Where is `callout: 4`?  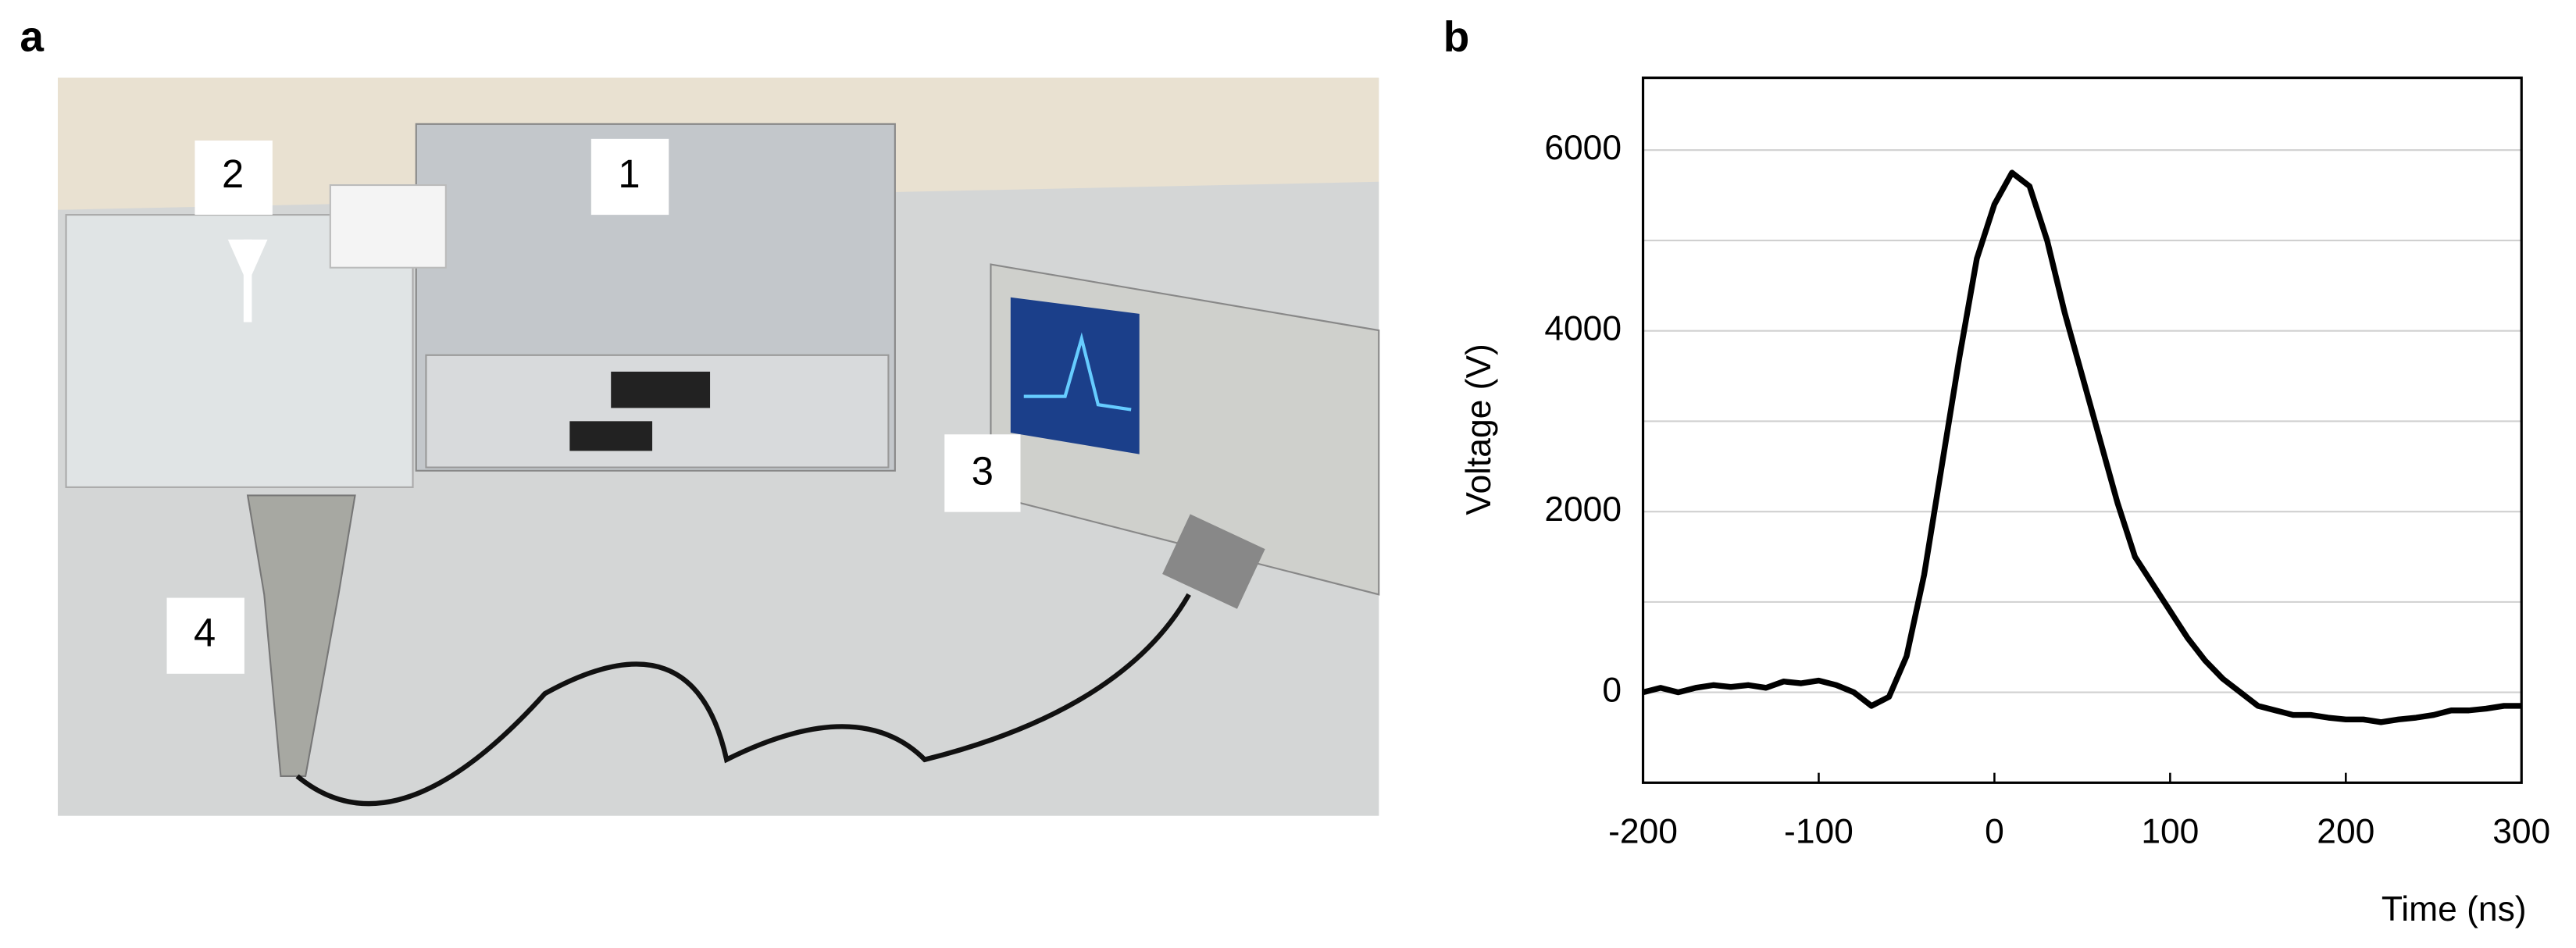 callout: 4 is located at coordinates (205, 633).